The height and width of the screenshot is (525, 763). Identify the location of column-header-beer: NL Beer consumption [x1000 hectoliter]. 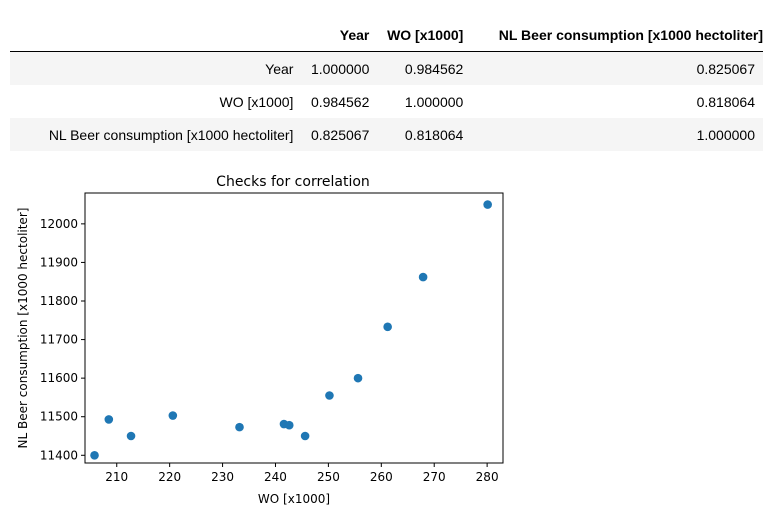
(613, 35).